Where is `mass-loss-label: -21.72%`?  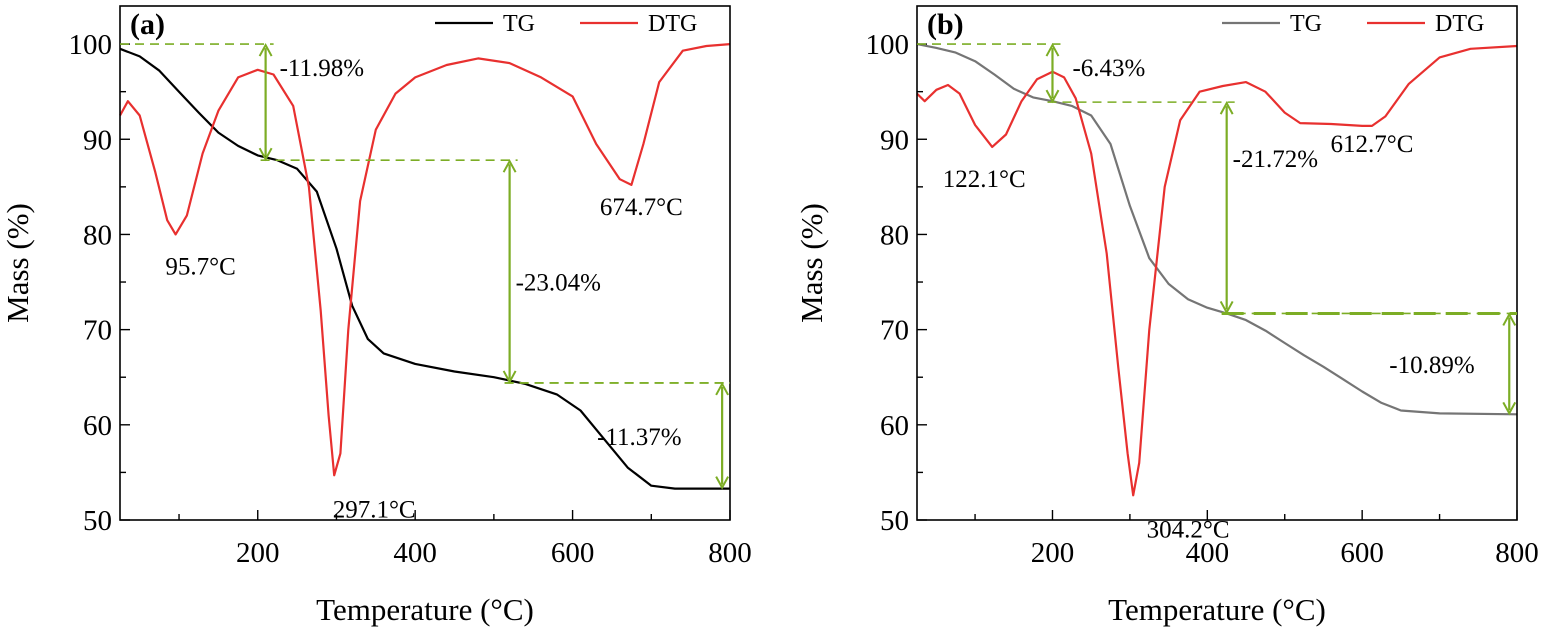 mass-loss-label: -21.72% is located at coordinates (1275, 159).